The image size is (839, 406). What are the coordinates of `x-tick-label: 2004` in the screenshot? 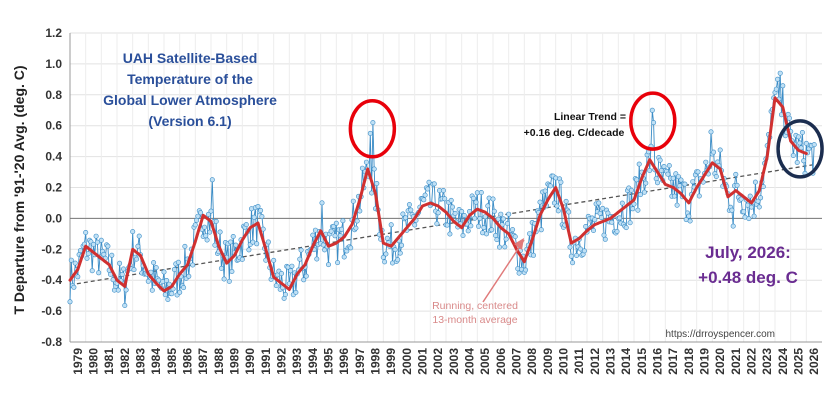 It's located at (470, 361).